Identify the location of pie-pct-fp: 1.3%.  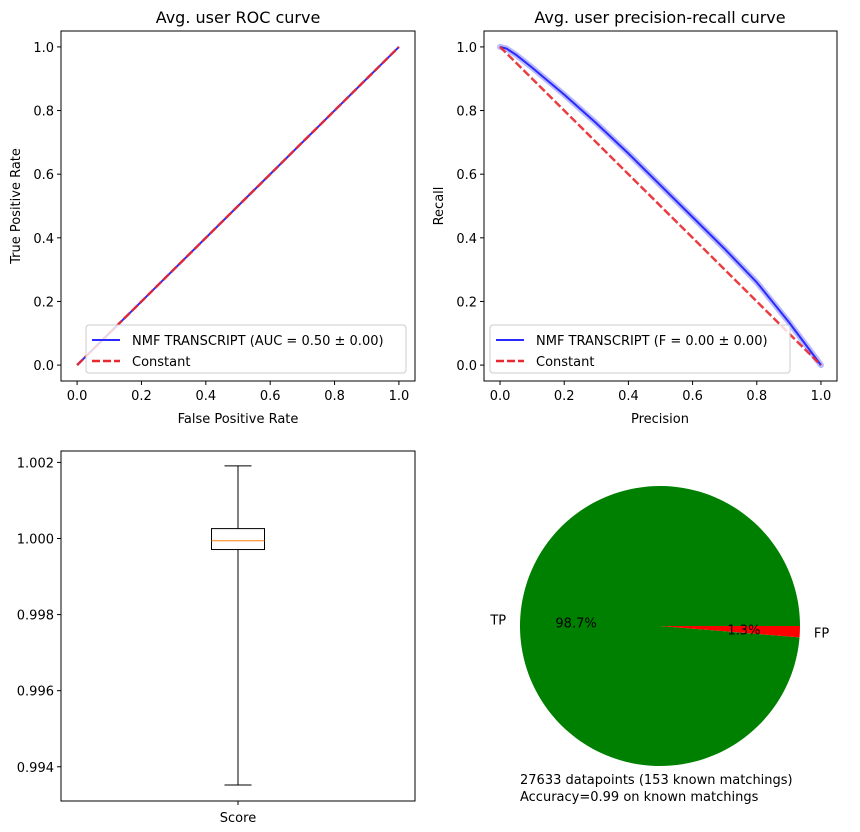
(743, 630).